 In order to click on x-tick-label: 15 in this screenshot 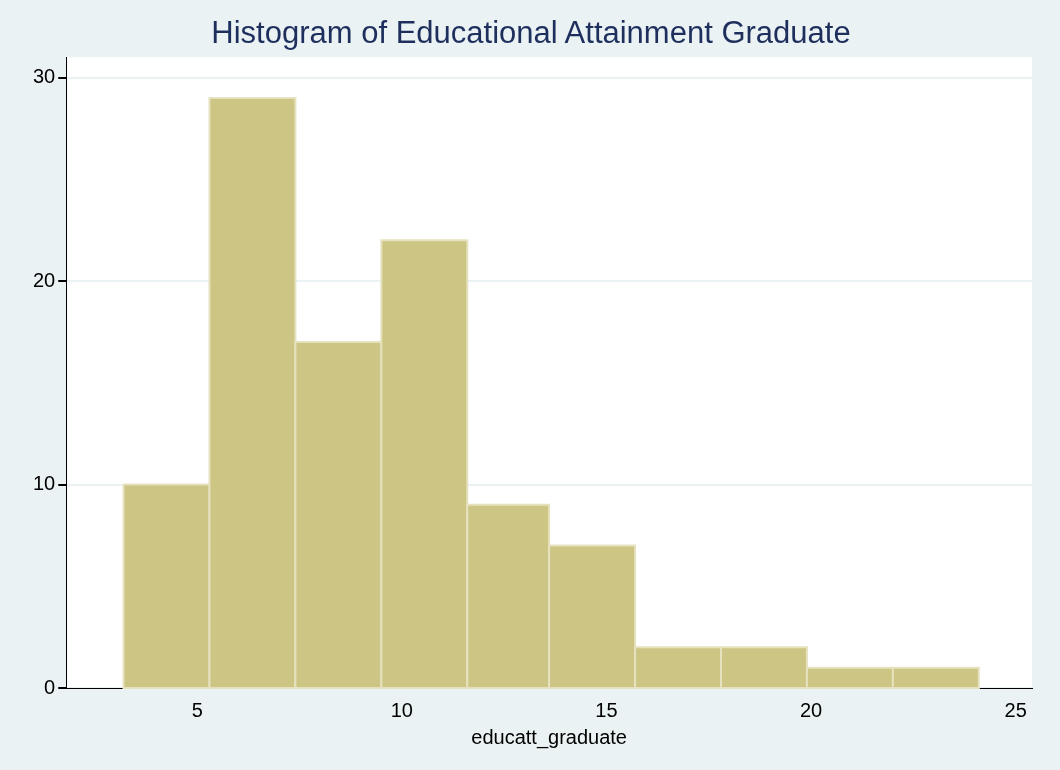, I will do `click(606, 709)`.